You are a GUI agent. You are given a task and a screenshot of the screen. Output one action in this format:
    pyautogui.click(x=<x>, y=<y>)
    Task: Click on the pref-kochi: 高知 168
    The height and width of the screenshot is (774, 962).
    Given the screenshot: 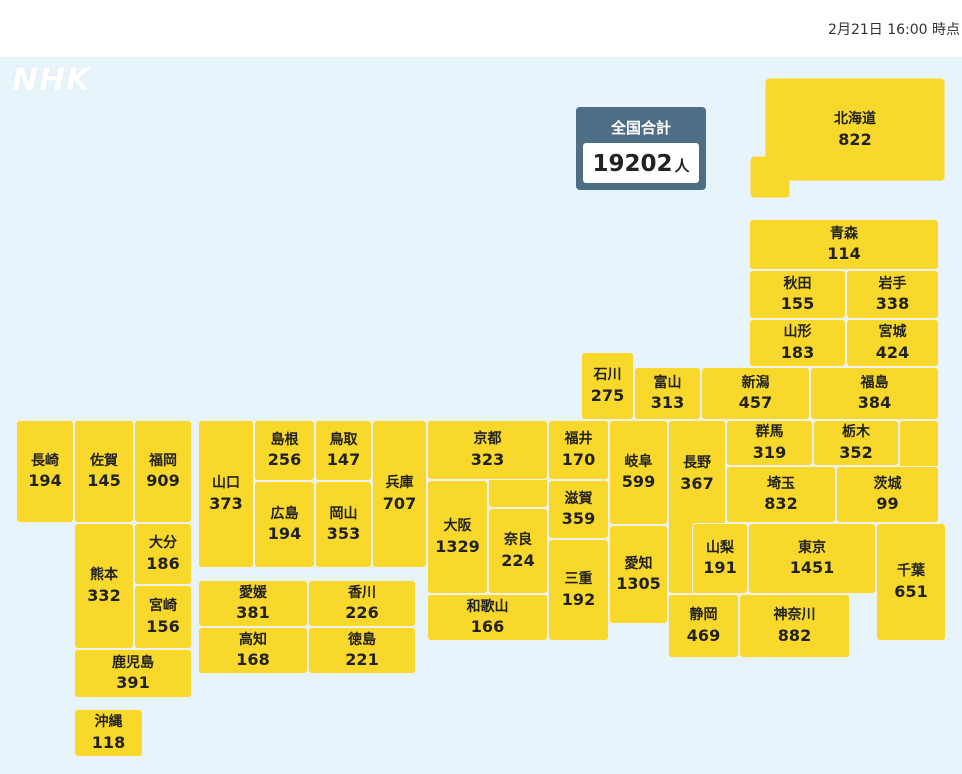 What is the action you would take?
    pyautogui.click(x=253, y=650)
    